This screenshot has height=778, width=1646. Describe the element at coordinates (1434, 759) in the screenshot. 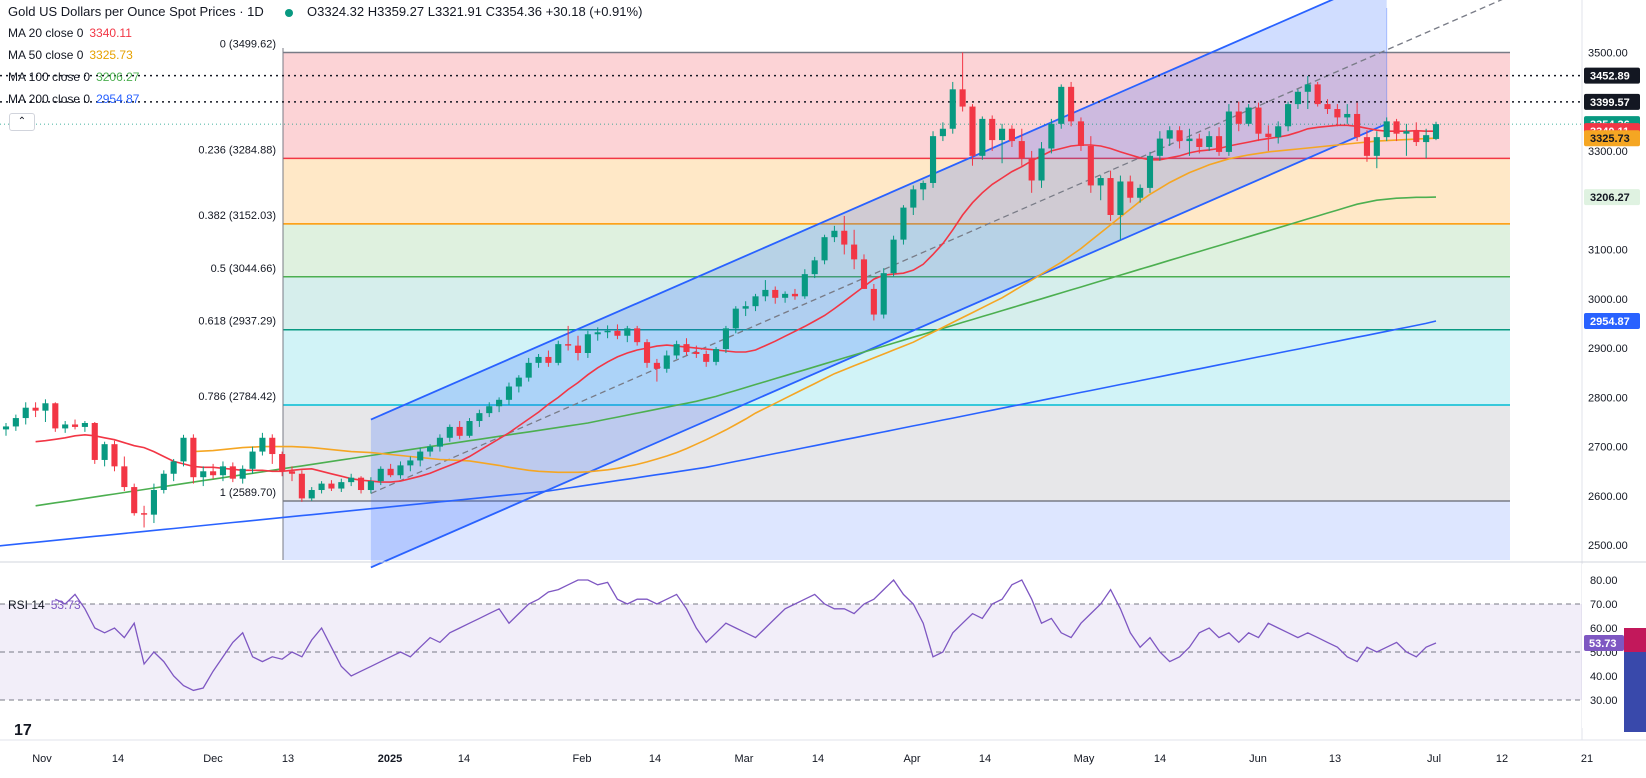

I see `time-tick-label: Jul` at that location.